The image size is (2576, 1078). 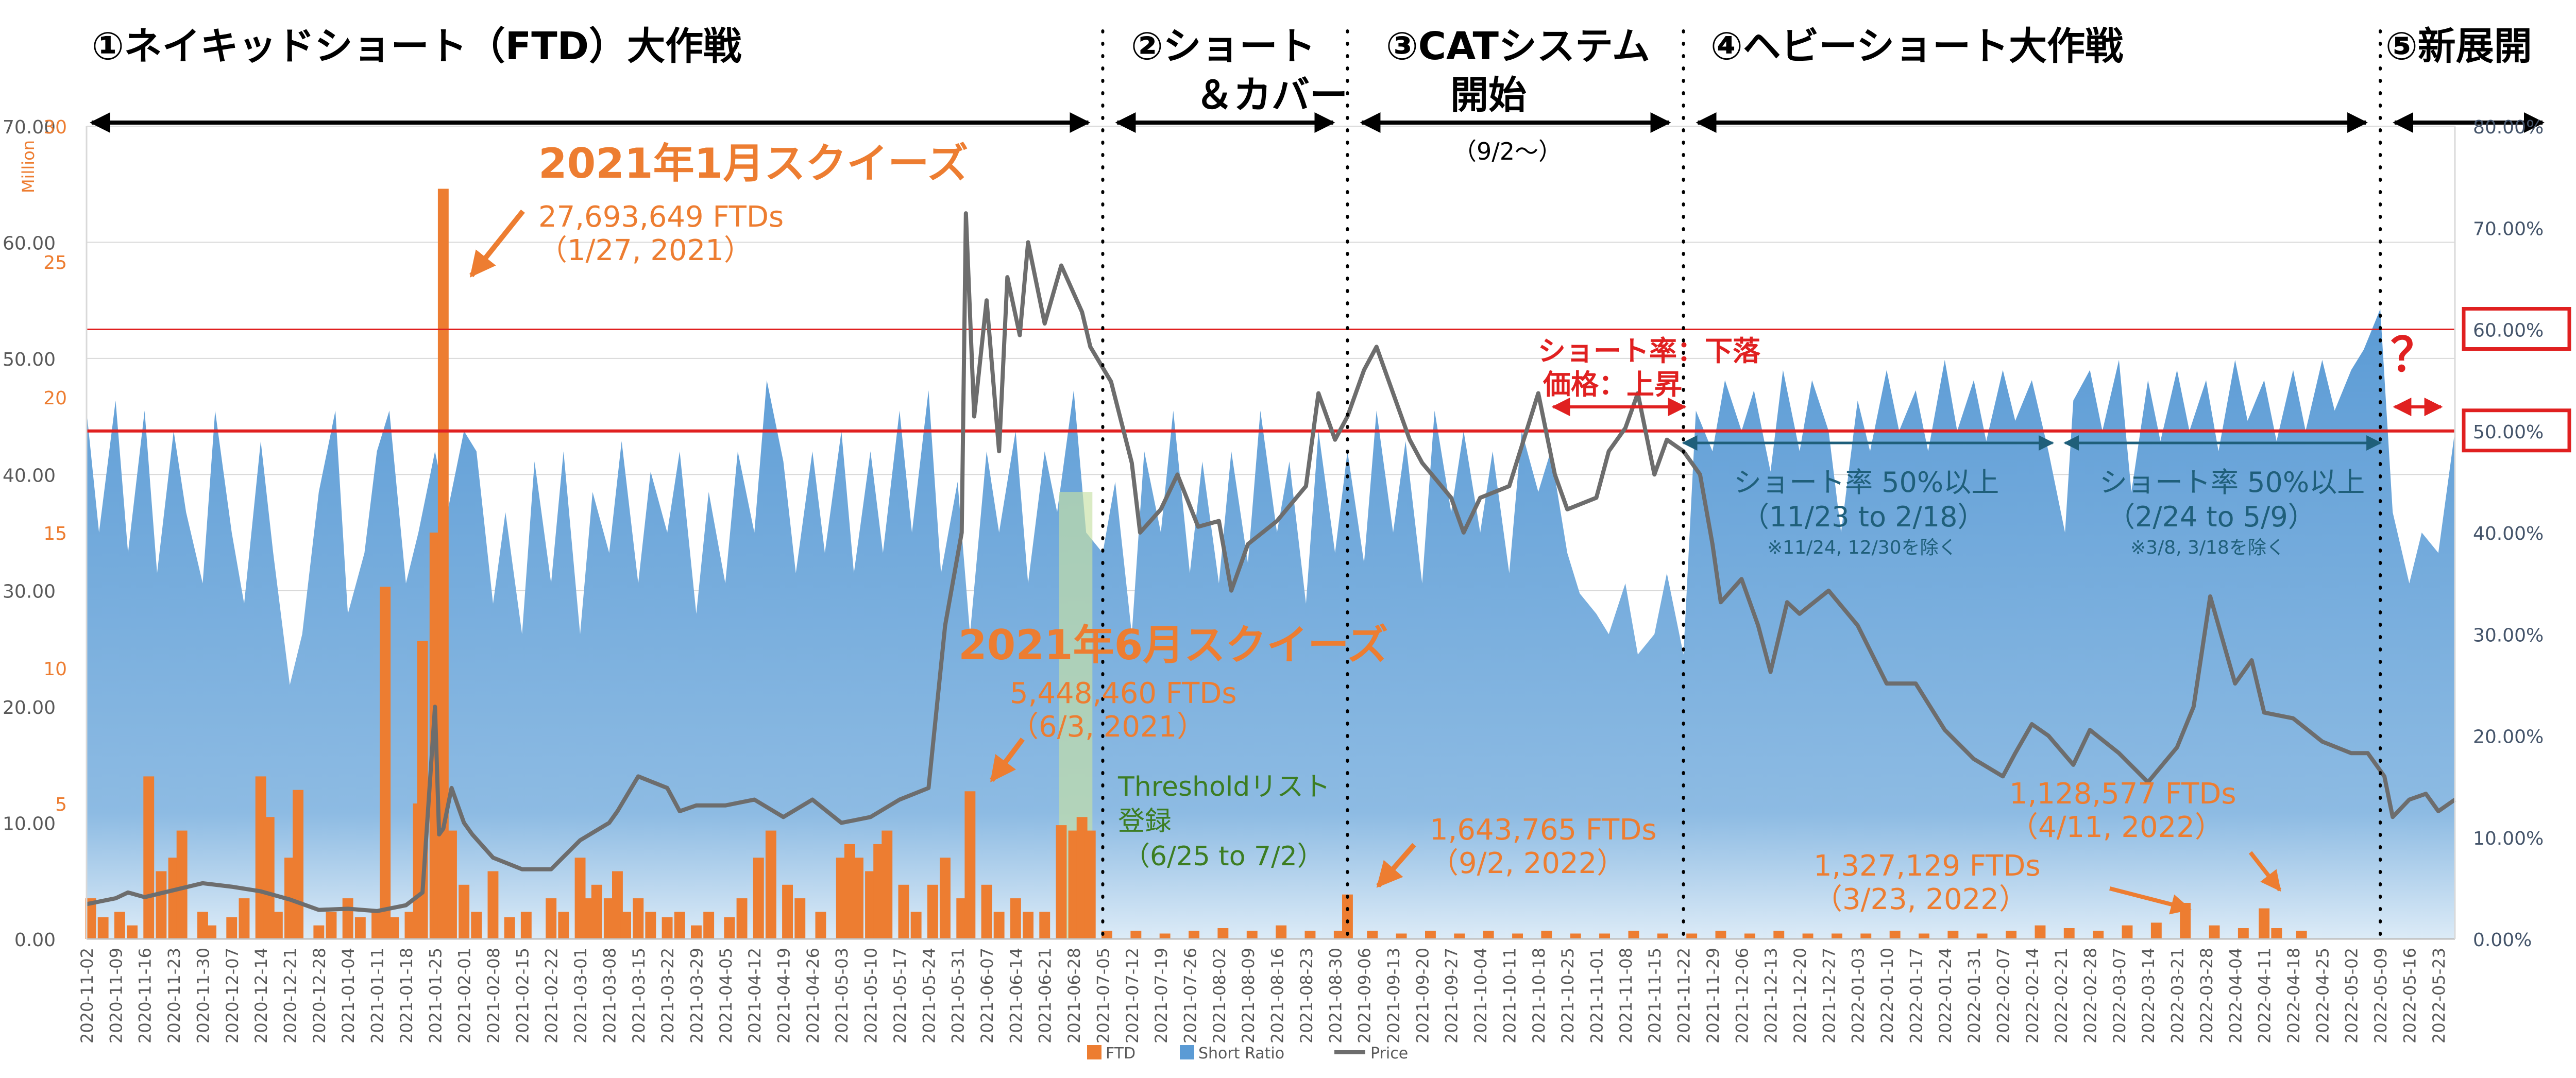 What do you see at coordinates (1866, 482) in the screenshot?
I see `range1-title: ショート率 50%以上` at bounding box center [1866, 482].